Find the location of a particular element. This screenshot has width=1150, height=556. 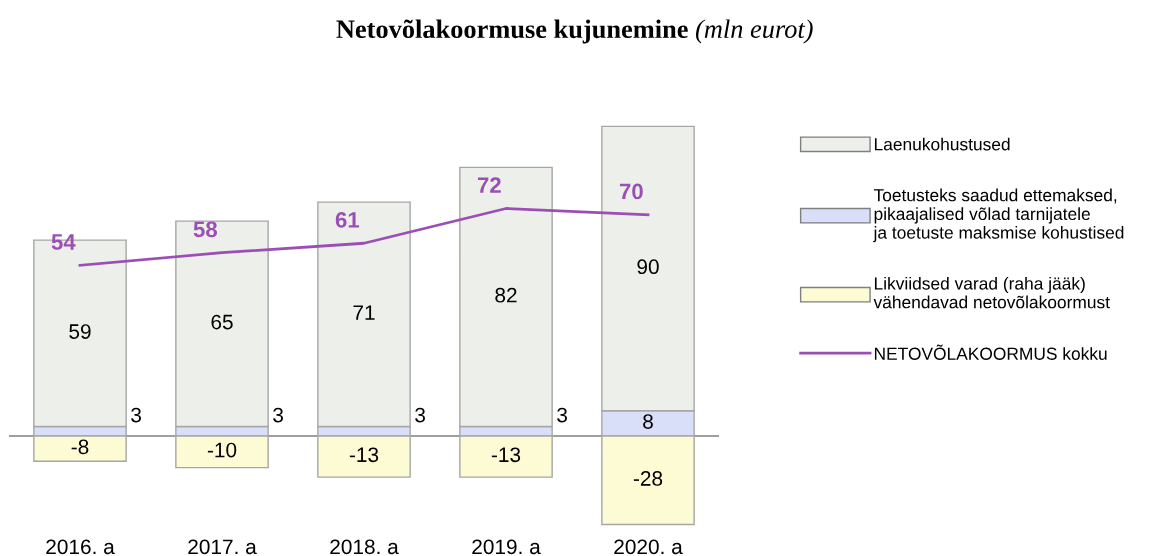

x-tick-label: 2016. a is located at coordinates (80, 547).